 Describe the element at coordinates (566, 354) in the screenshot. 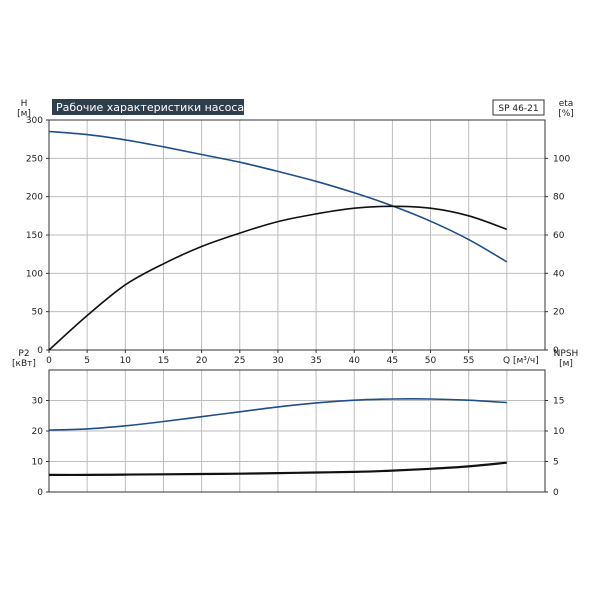

I see `bottom-right-axis-label: NPSH` at that location.